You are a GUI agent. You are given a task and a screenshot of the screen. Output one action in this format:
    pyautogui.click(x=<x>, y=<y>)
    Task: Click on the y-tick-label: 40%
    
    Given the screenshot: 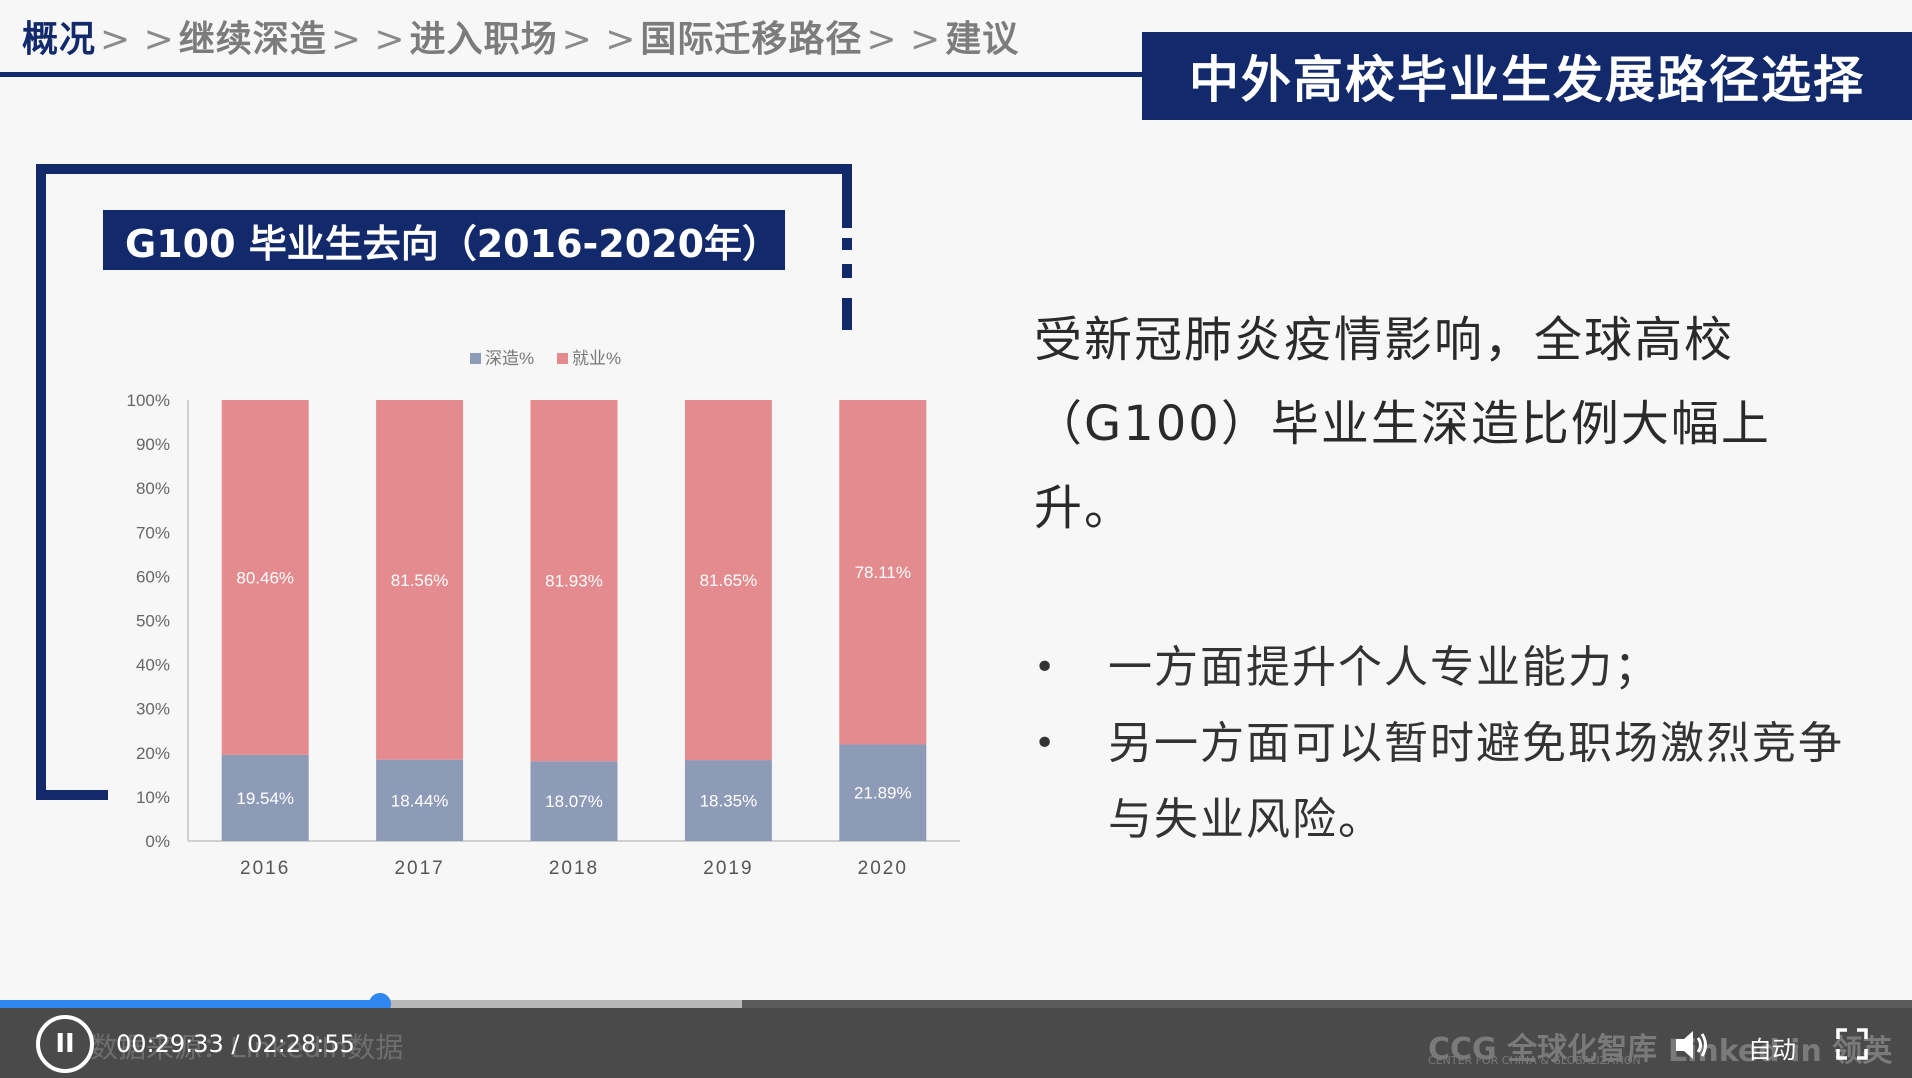 What is the action you would take?
    pyautogui.click(x=153, y=665)
    